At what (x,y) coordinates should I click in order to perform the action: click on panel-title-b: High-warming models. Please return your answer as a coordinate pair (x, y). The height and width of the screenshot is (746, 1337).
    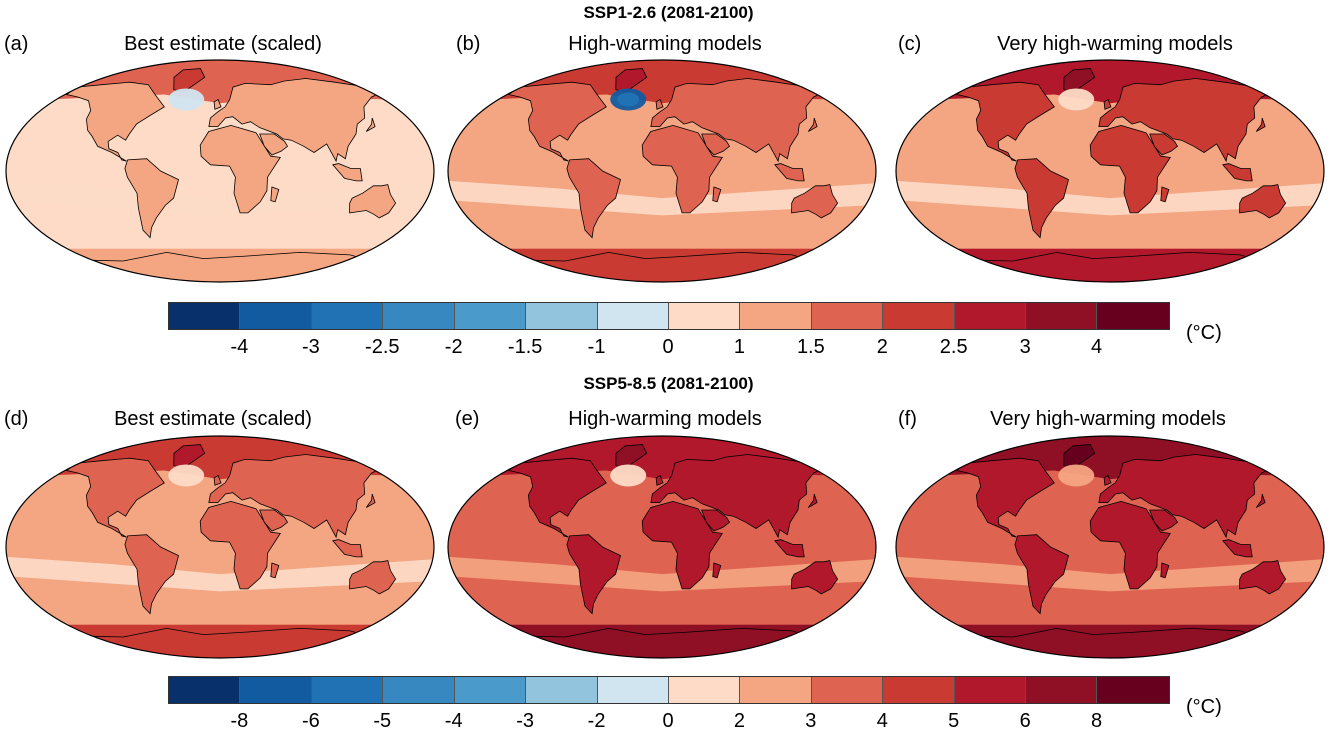
    Looking at the image, I should click on (665, 44).